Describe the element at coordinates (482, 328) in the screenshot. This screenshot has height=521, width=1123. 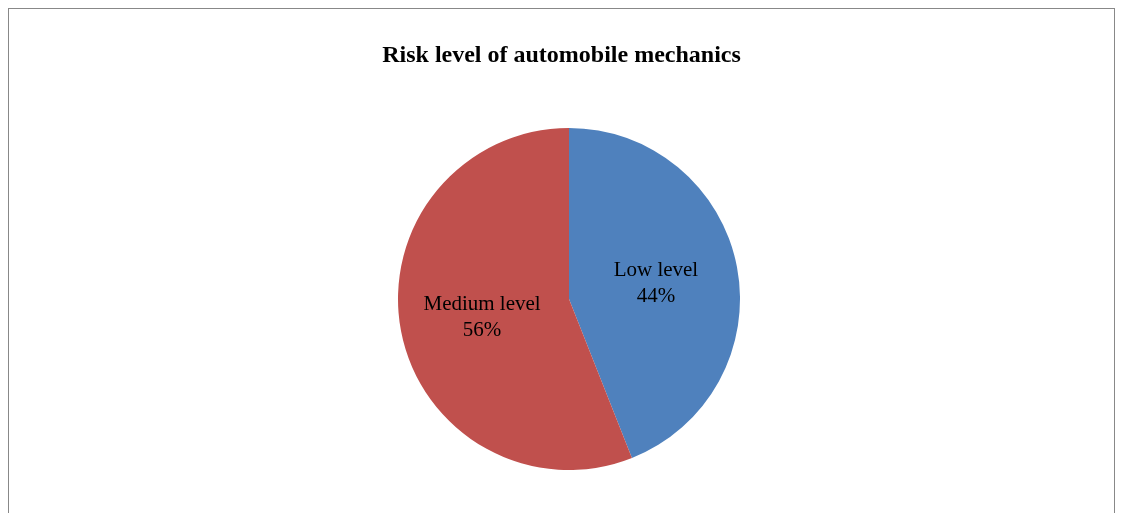
I see `data-label: 56%` at that location.